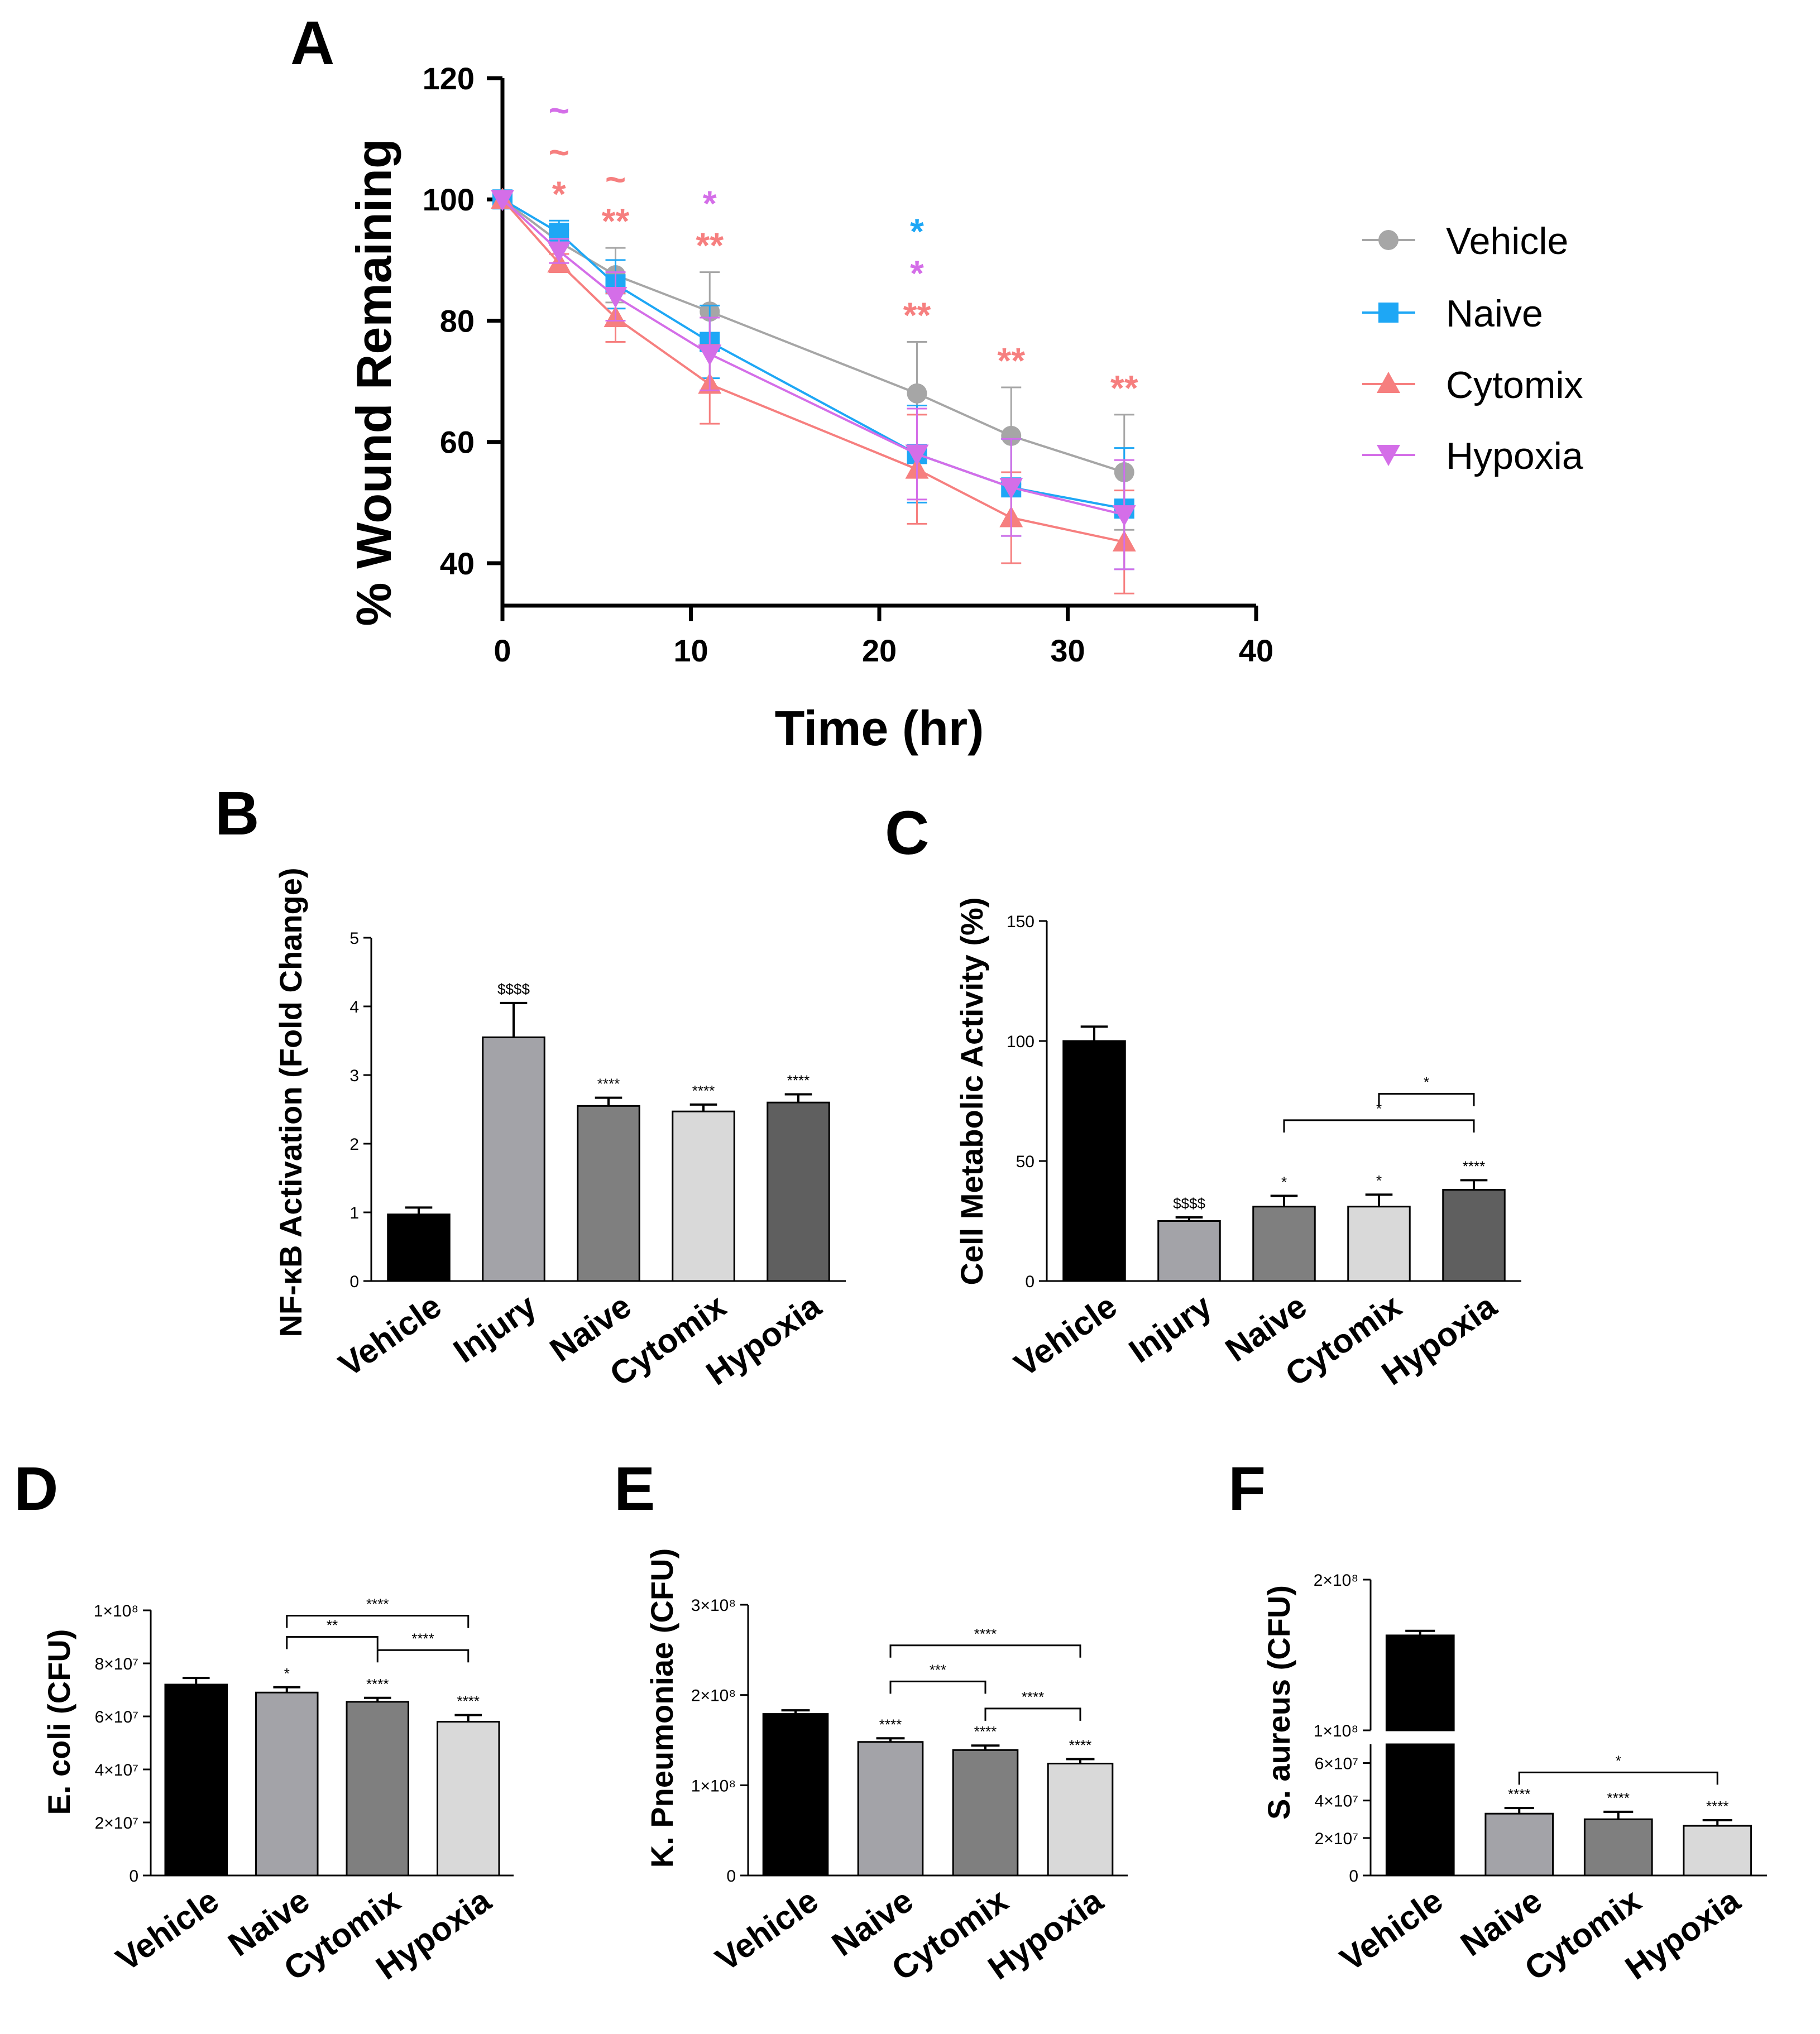  Describe the element at coordinates (1507, 241) in the screenshot. I see `legend-vehicle-label: Vehicle` at that location.